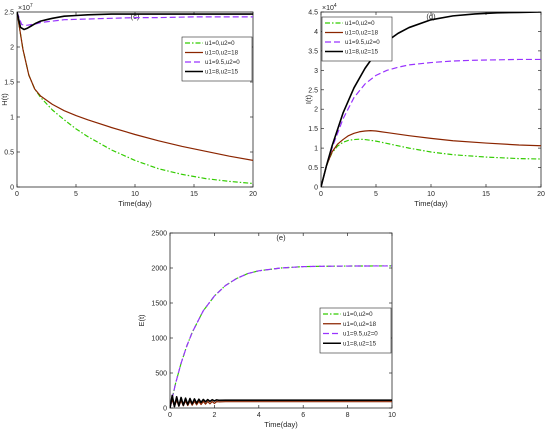 The height and width of the screenshot is (436, 550). Describe the element at coordinates (161, 374) in the screenshot. I see `y-tick-label: 500` at that location.